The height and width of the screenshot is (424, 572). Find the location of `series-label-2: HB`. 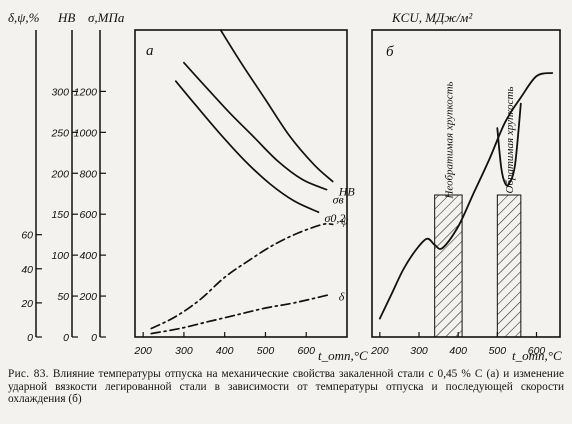

series-label-2: HB is located at coordinates (347, 191).